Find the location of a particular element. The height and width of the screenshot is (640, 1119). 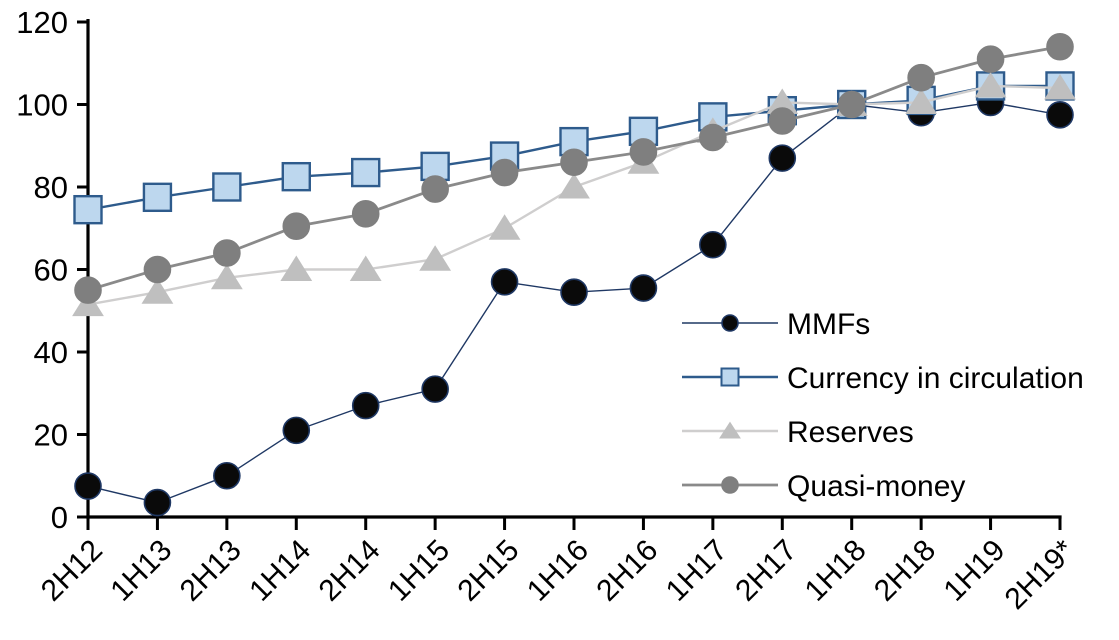

legend-item-quasi-money: Quasi-money is located at coordinates (823, 486).